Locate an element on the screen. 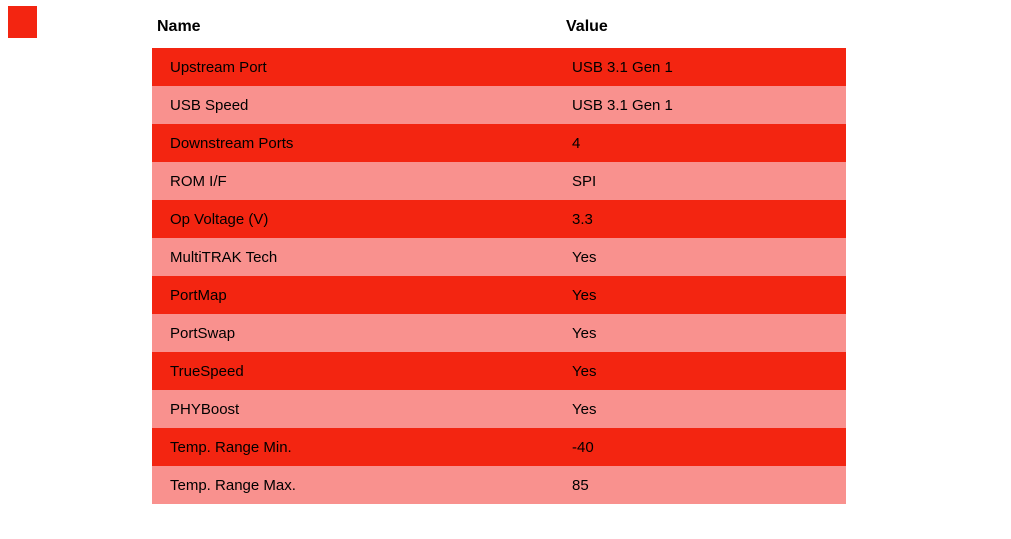  table-row: USB Speed USB 3.1 Gen 1 is located at coordinates (499, 105).